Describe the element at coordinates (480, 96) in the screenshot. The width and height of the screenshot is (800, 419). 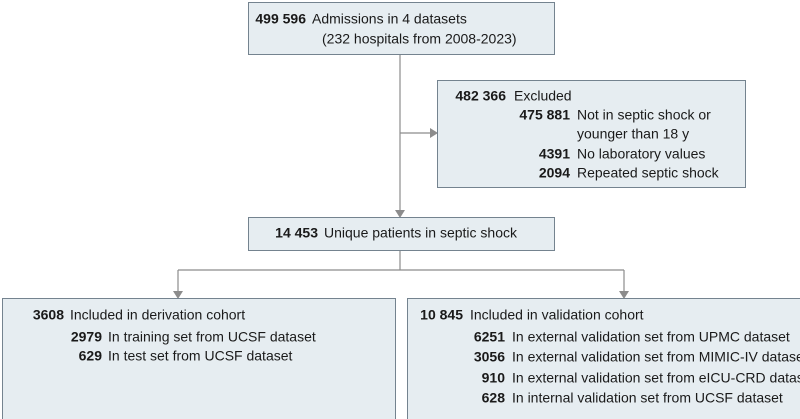
I see `count: 482 366` at that location.